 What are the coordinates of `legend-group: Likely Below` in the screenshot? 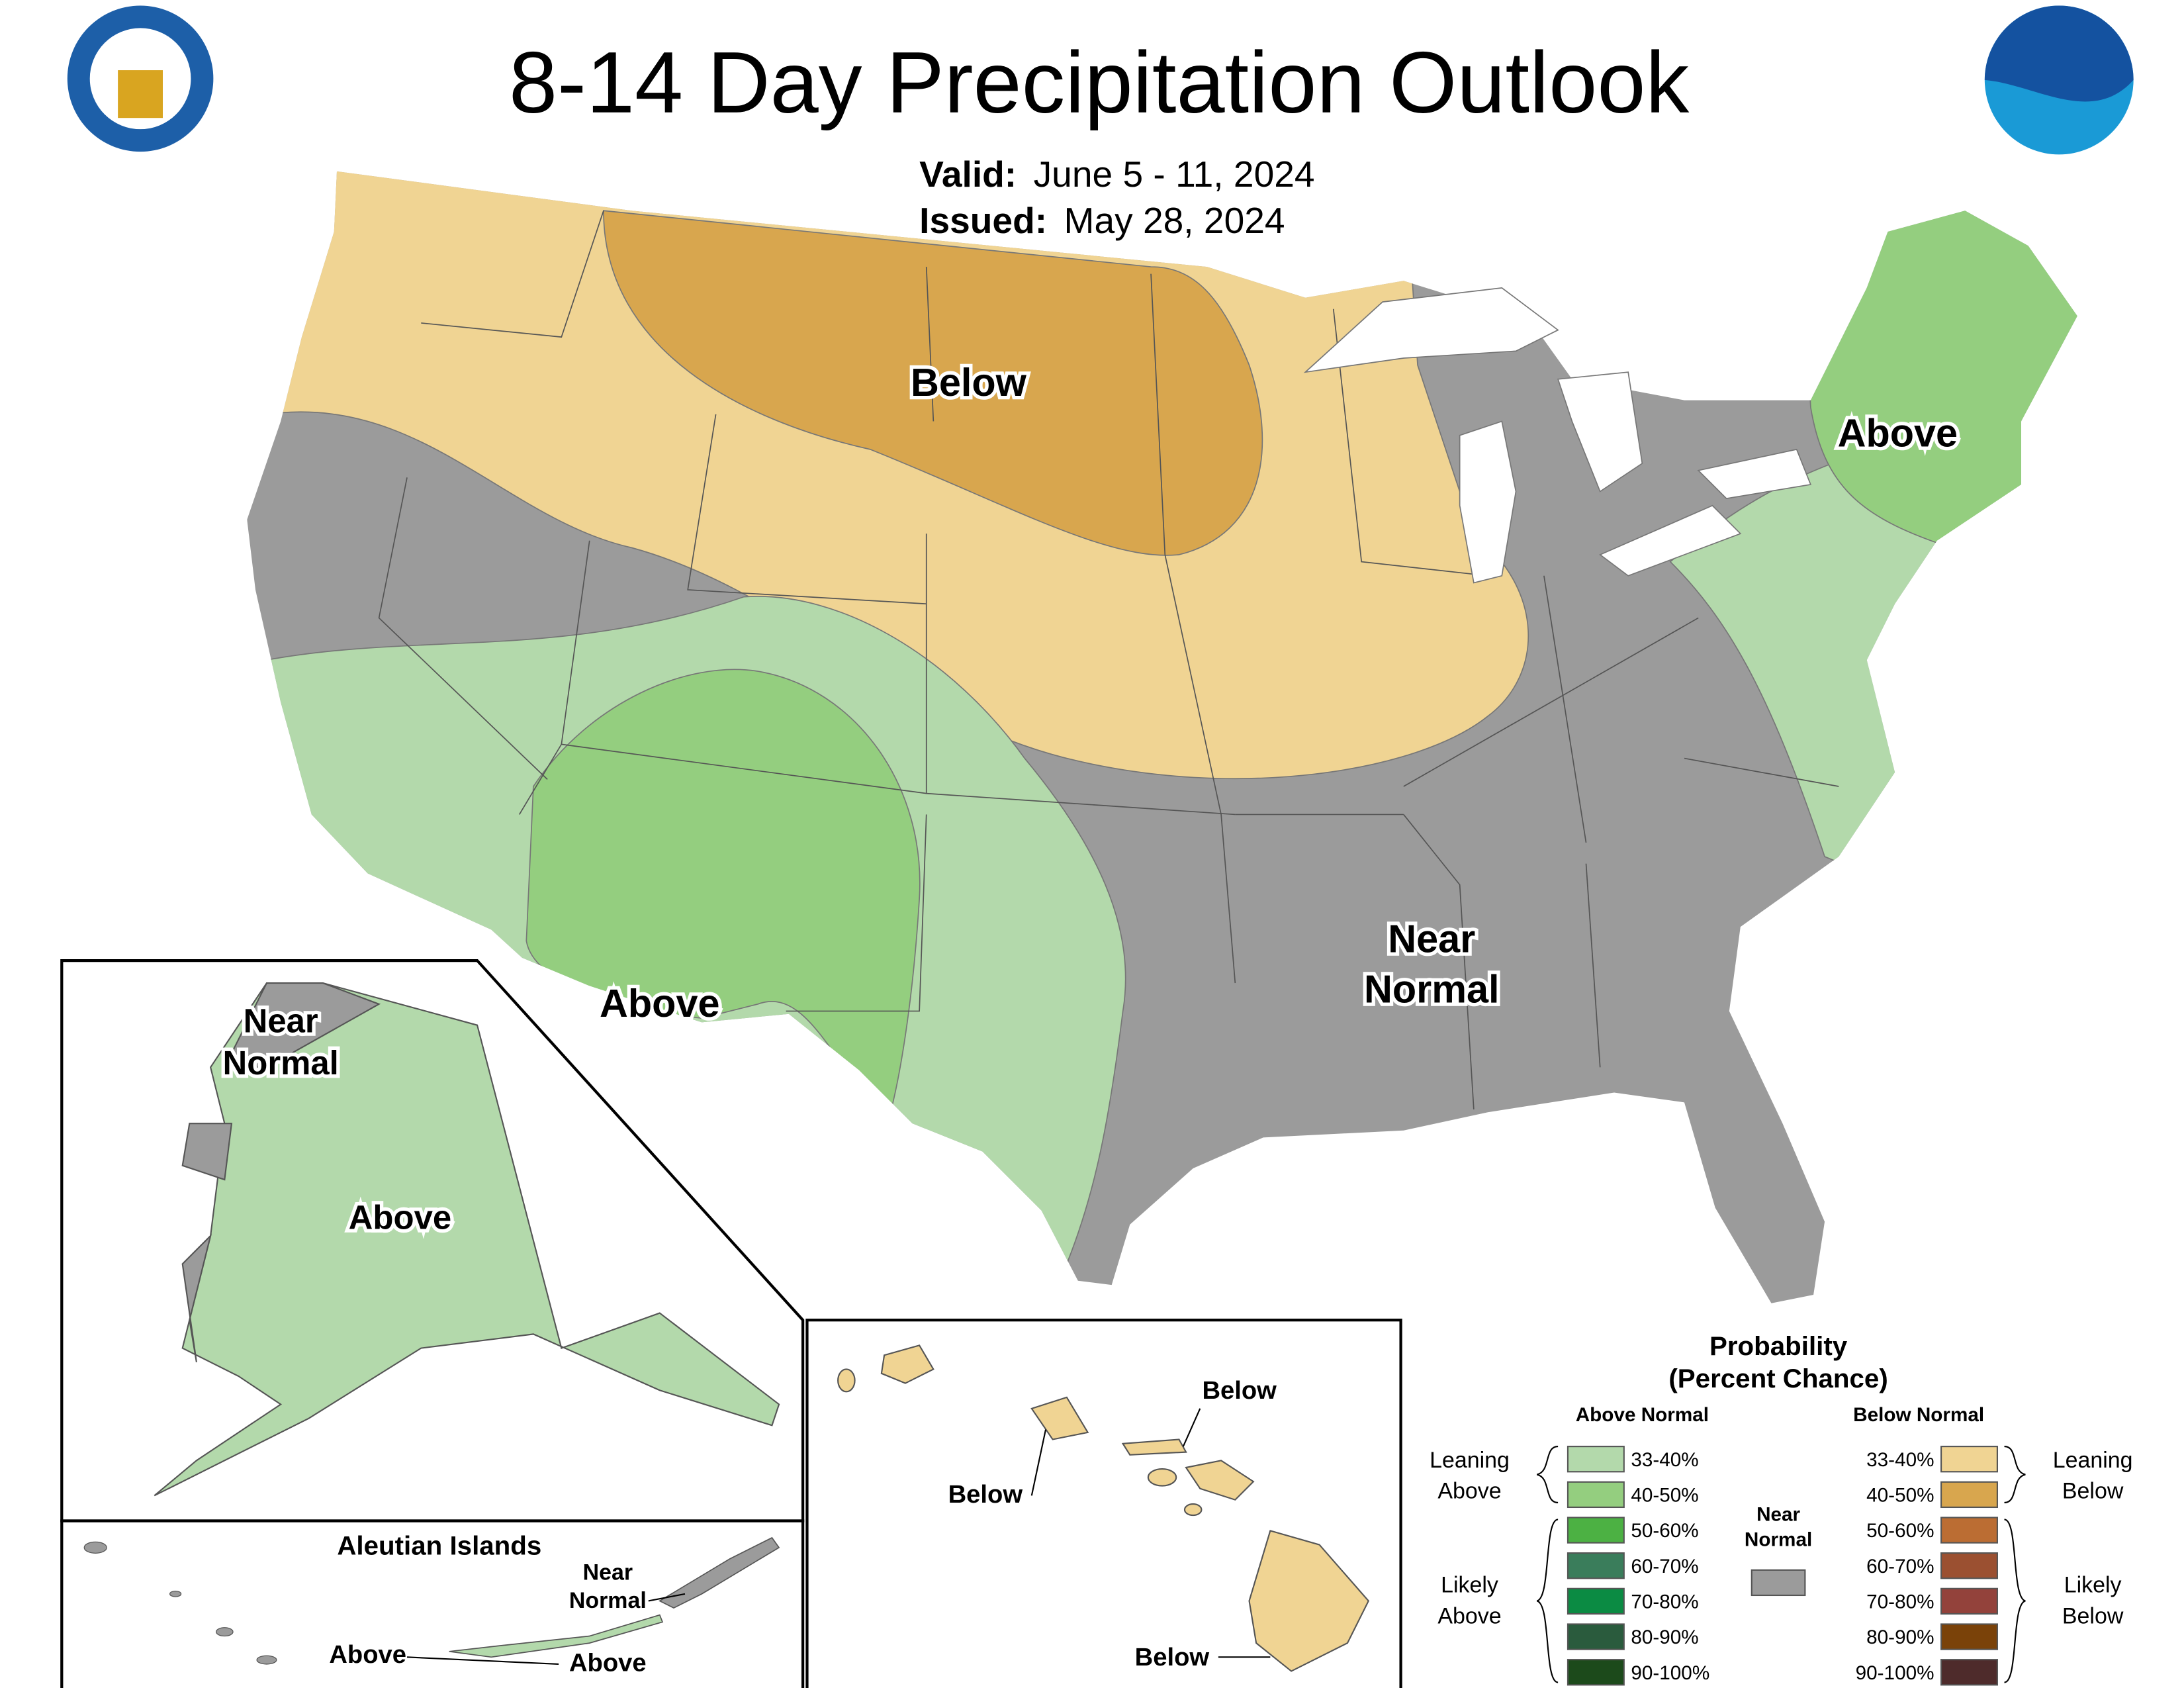 It's located at (2093, 1601).